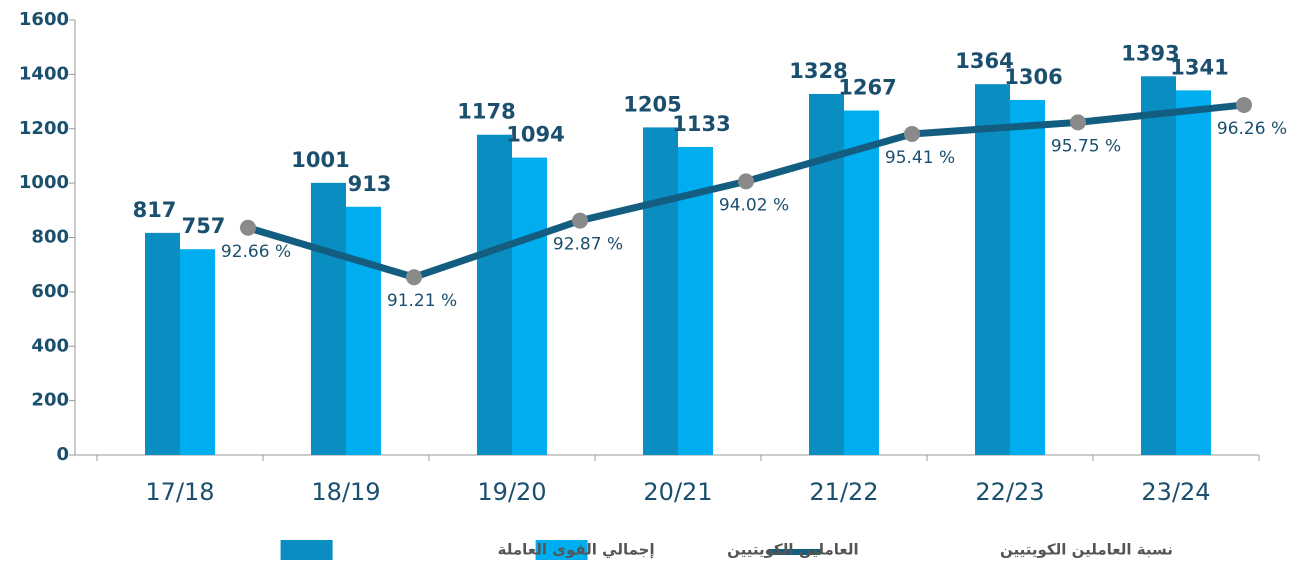  I want to click on x-tick-label: 22/23, so click(1009, 492).